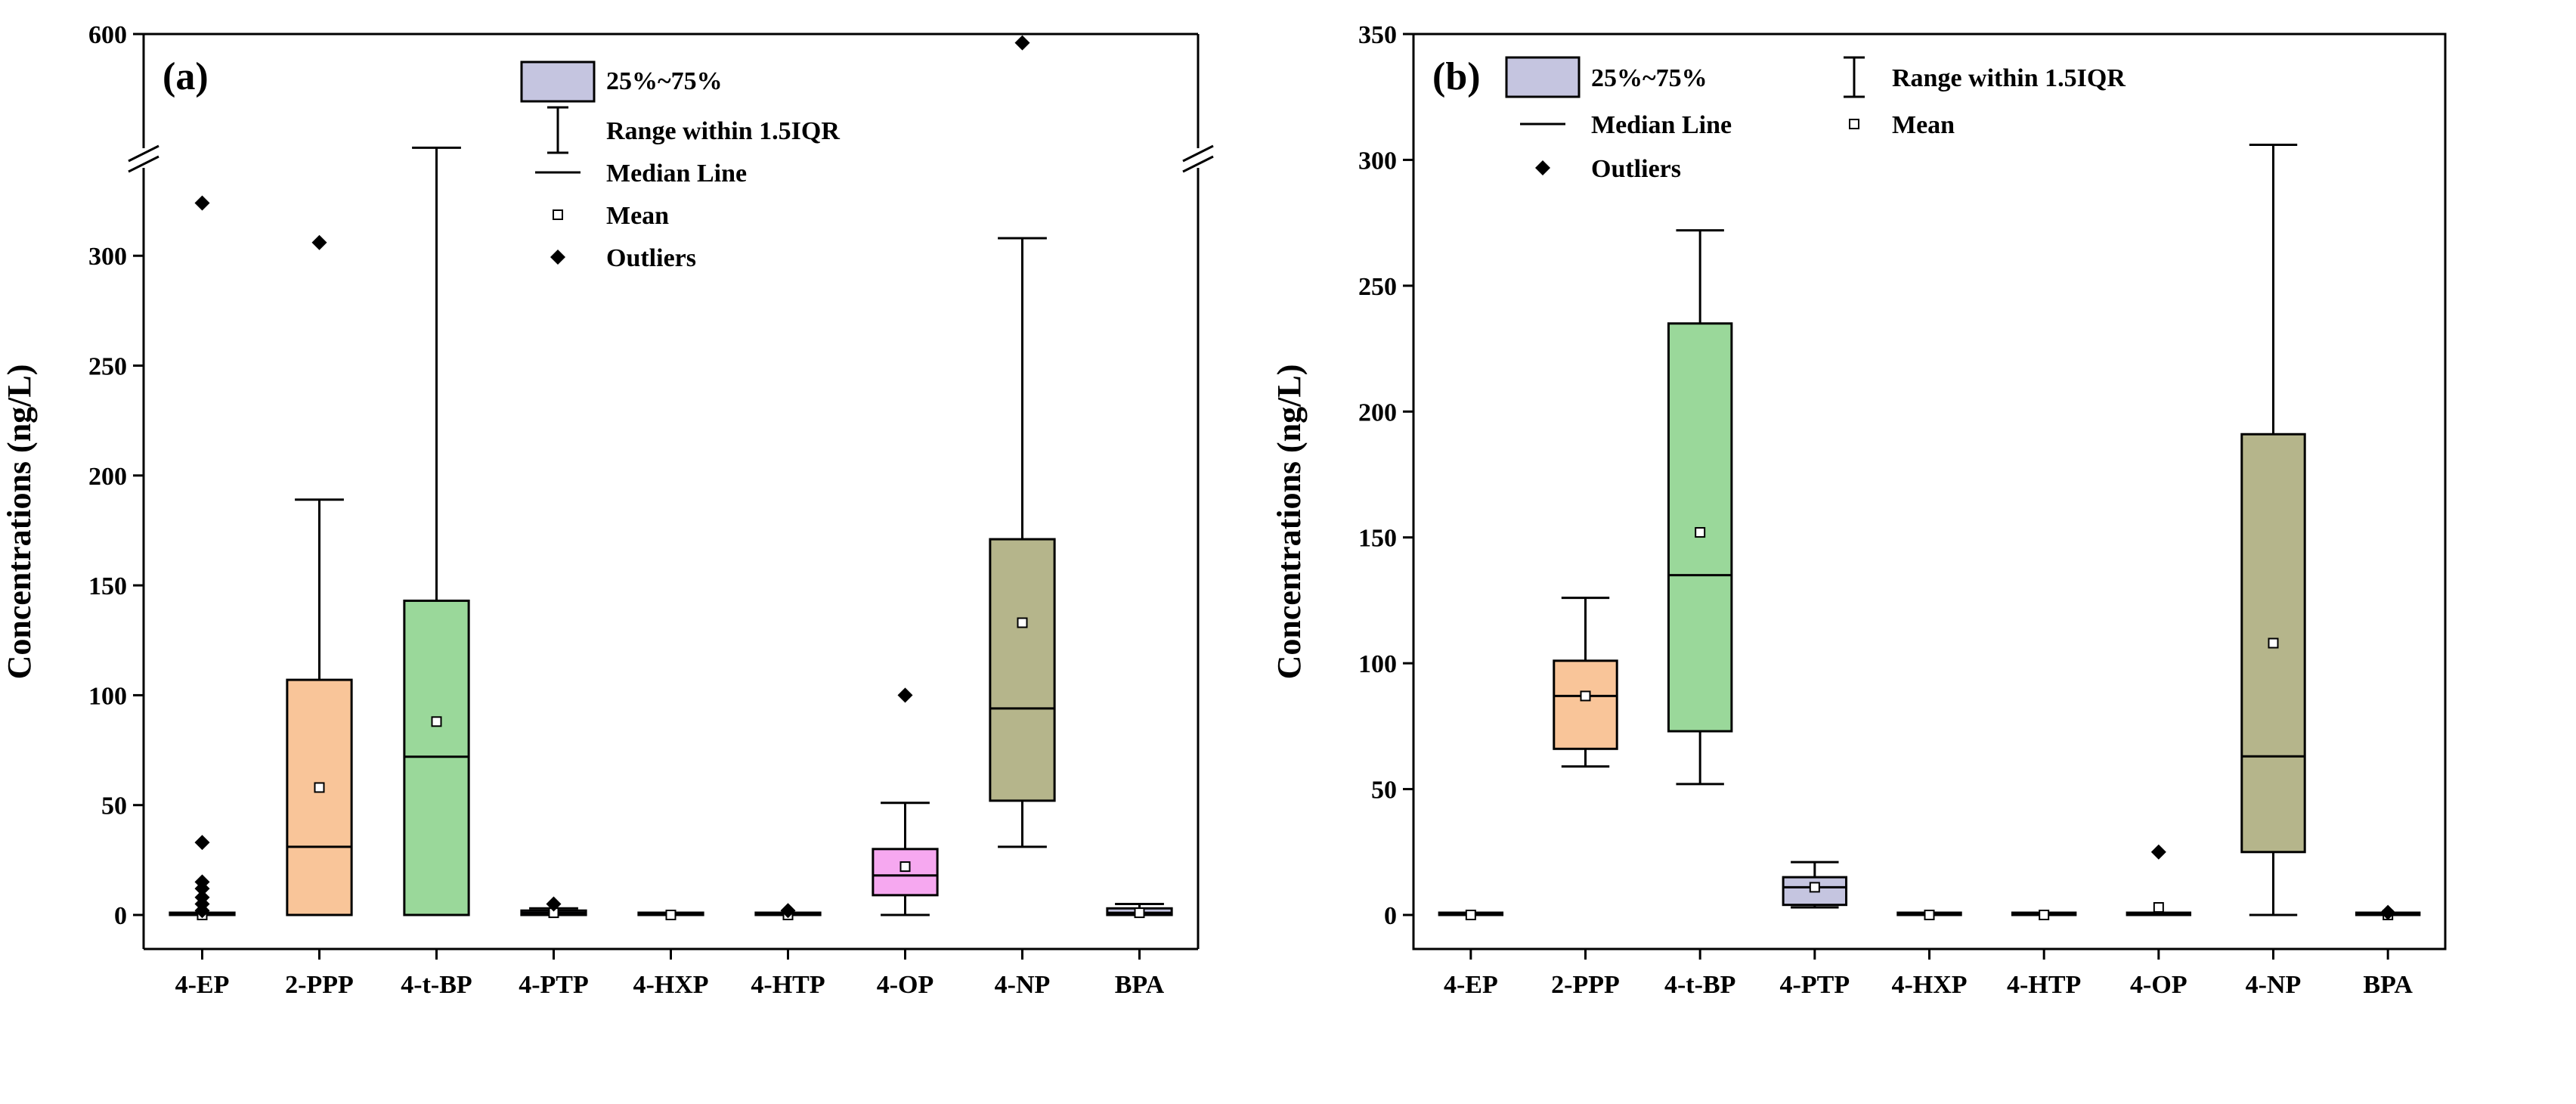 This screenshot has height=1104, width=2576. What do you see at coordinates (1923, 125) in the screenshot?
I see `legend-mean-label: Mean` at bounding box center [1923, 125].